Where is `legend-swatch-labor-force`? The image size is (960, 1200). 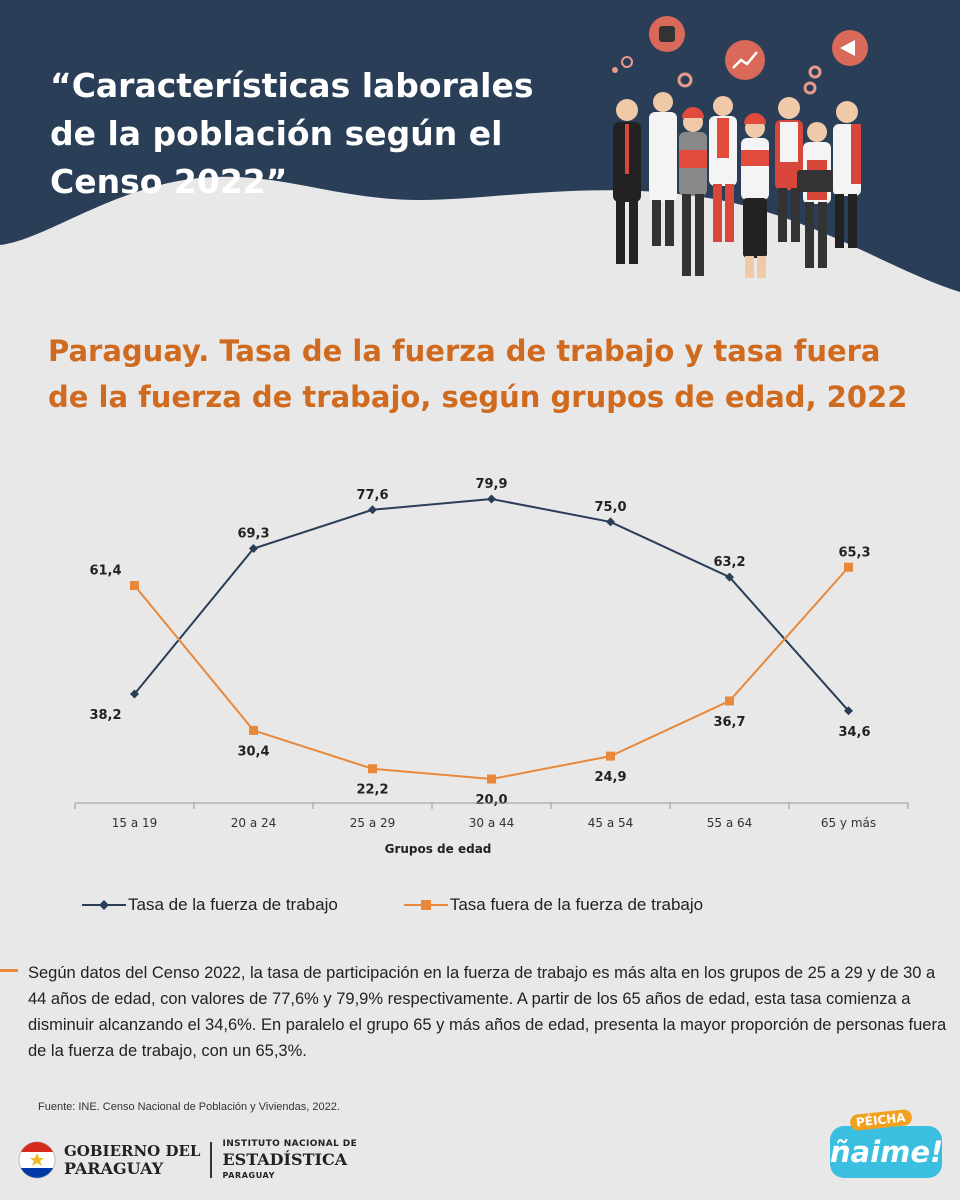 legend-swatch-labor-force is located at coordinates (104, 905).